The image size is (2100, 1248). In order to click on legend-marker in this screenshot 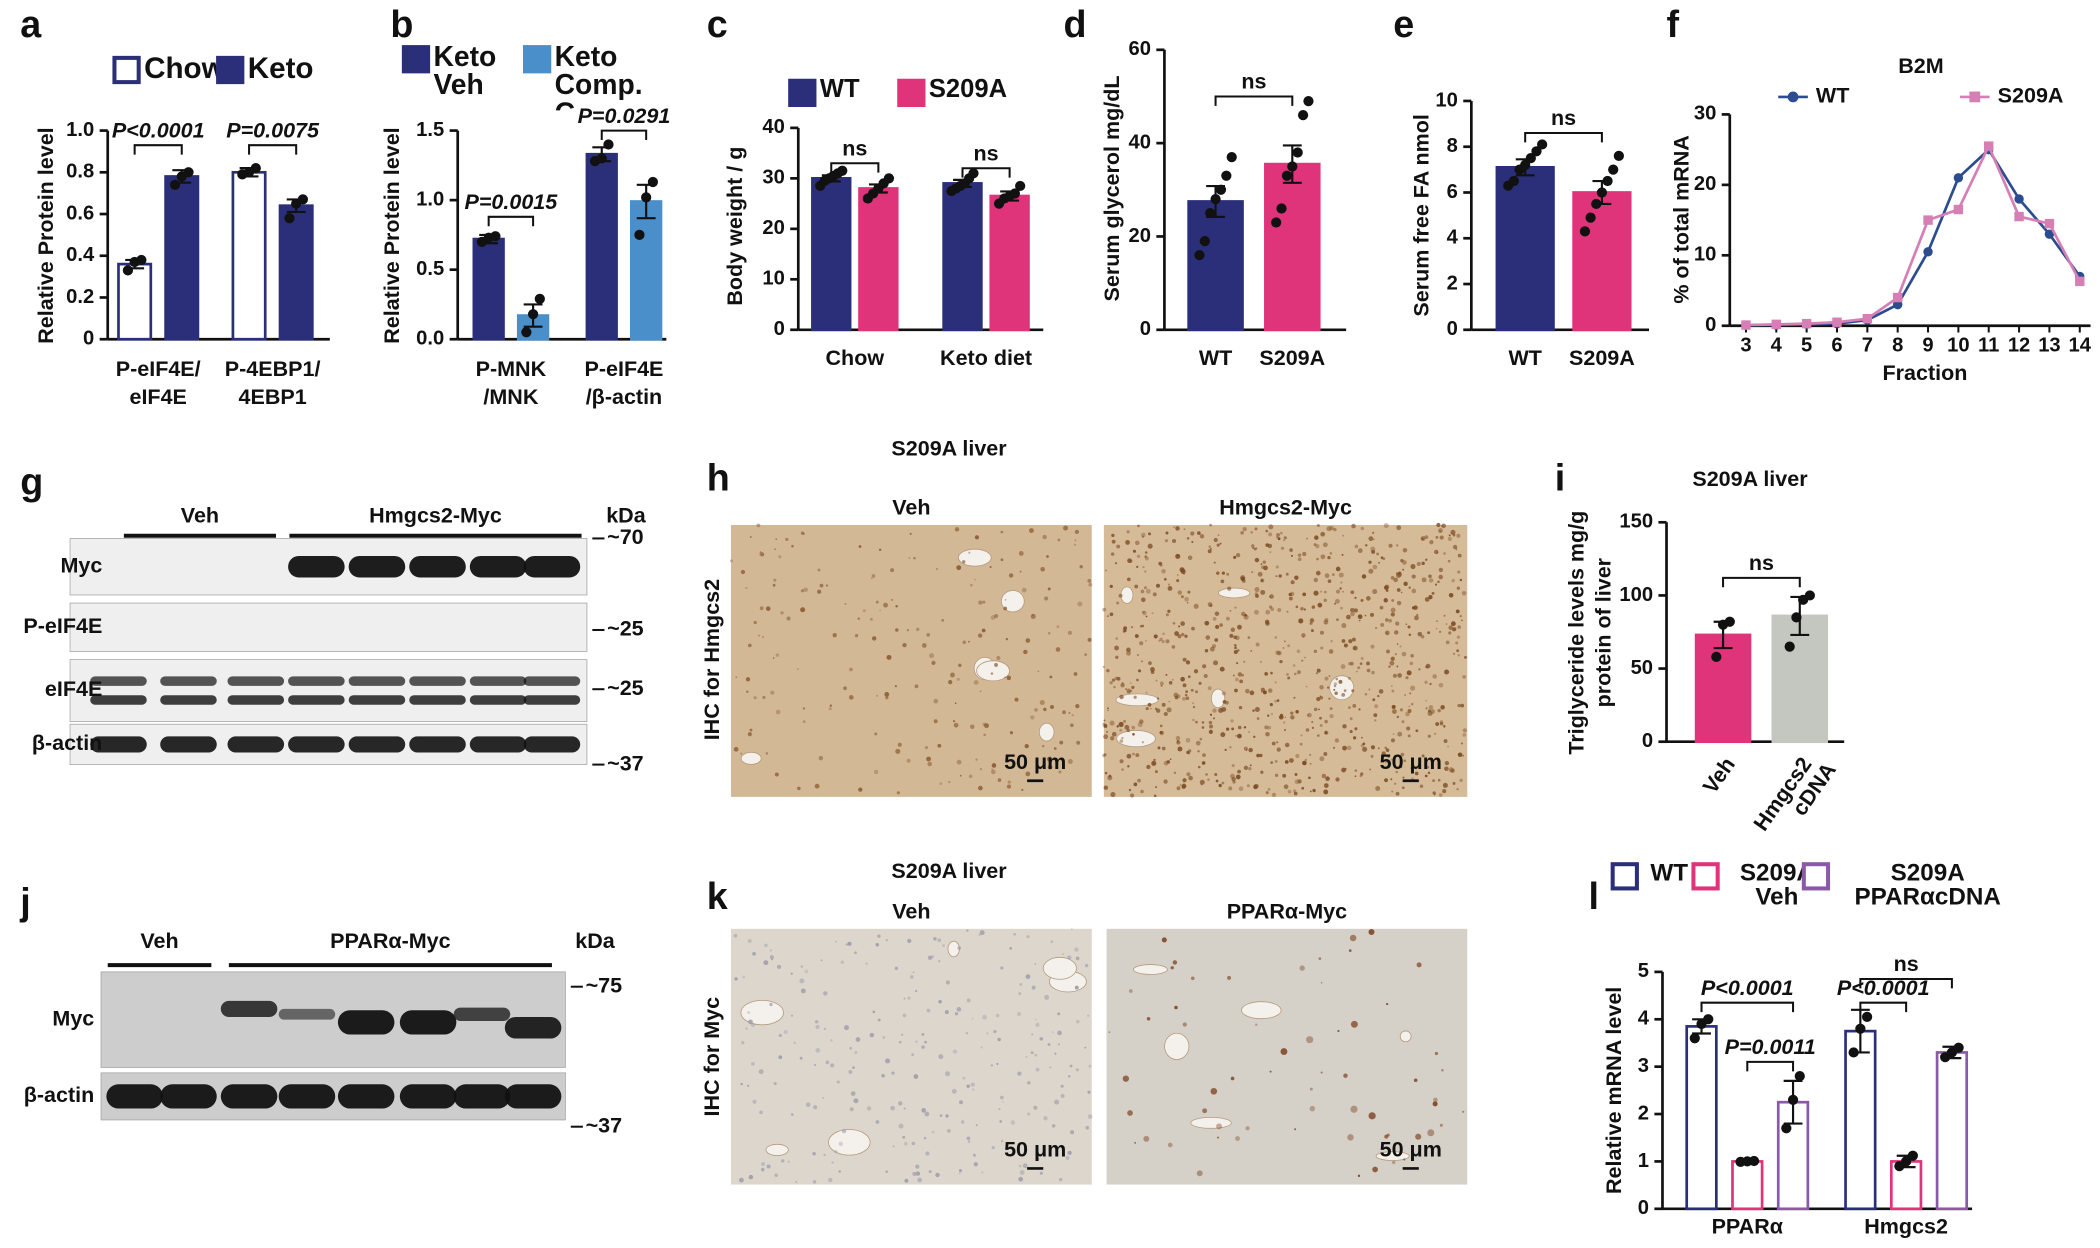, I will do `click(1793, 97)`.